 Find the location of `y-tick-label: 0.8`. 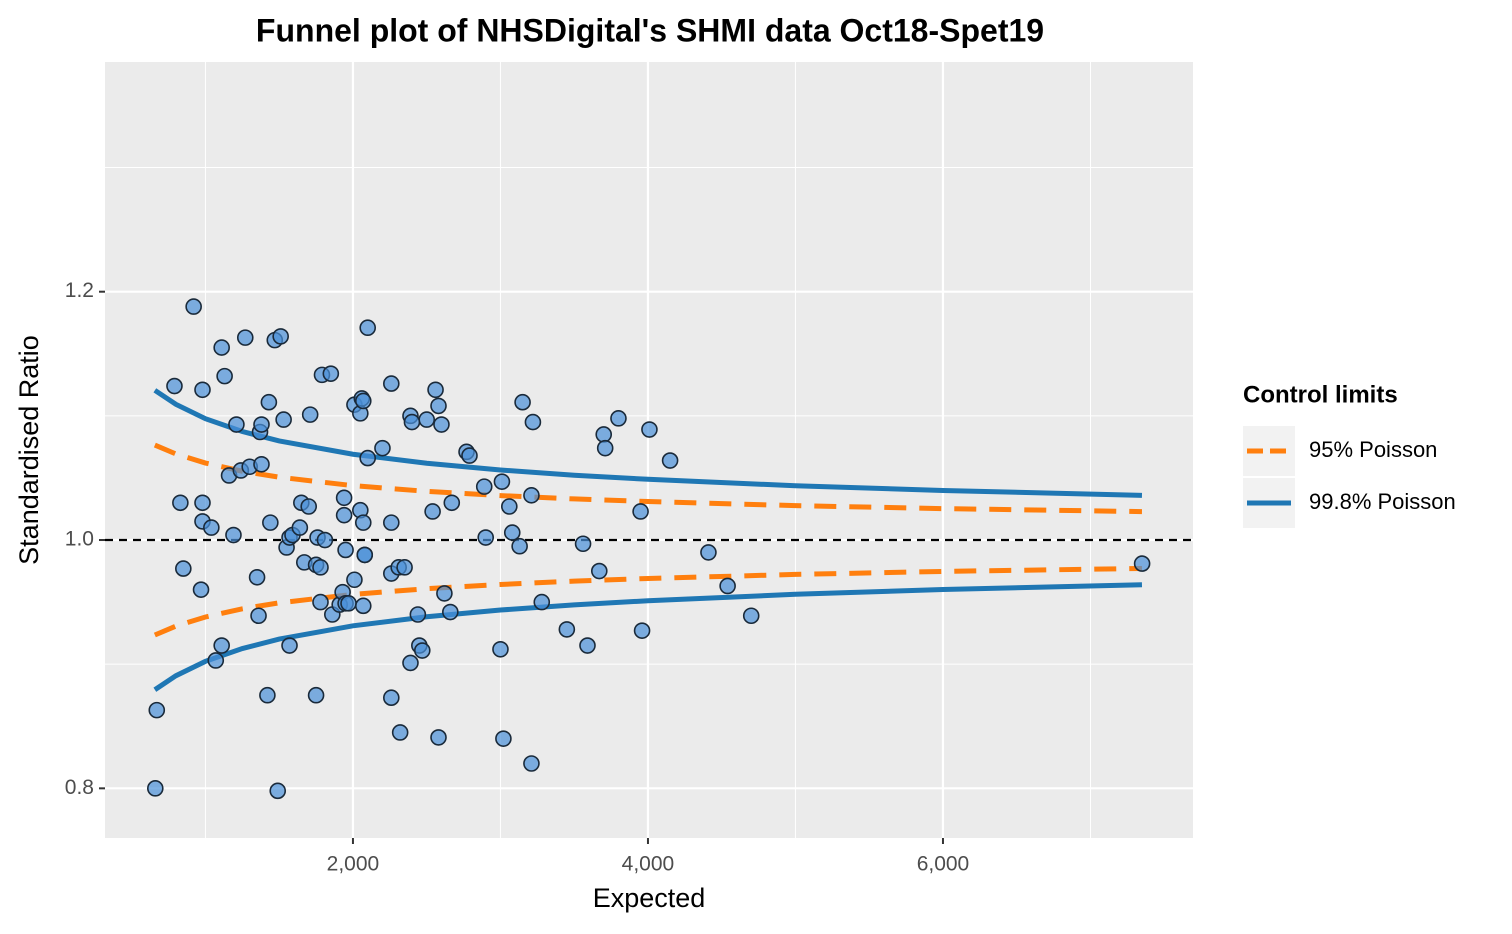

y-tick-label: 0.8 is located at coordinates (79, 787).